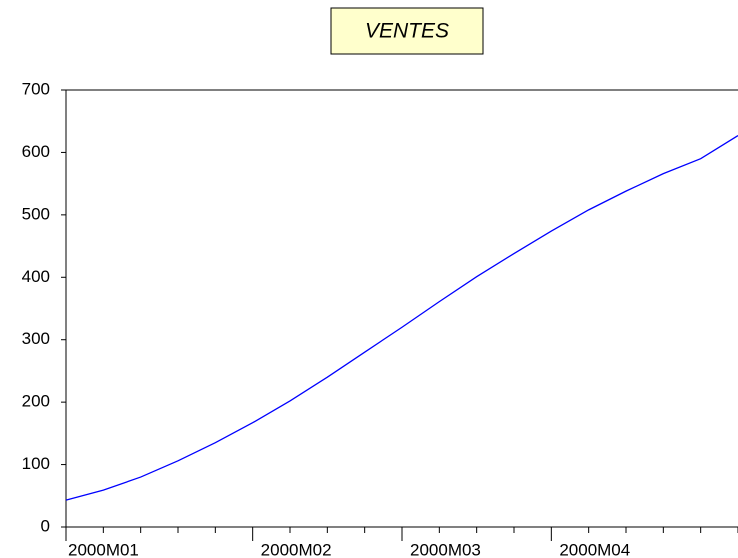  What do you see at coordinates (103, 549) in the screenshot?
I see `x-tick-label: 2000M01` at bounding box center [103, 549].